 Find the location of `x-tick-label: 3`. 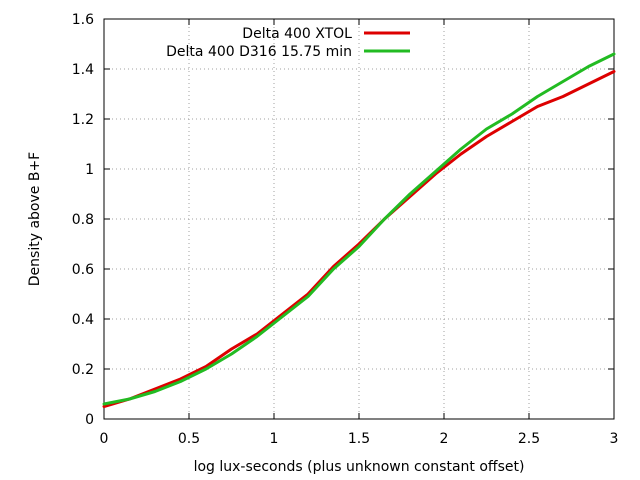

x-tick-label: 3 is located at coordinates (614, 439).